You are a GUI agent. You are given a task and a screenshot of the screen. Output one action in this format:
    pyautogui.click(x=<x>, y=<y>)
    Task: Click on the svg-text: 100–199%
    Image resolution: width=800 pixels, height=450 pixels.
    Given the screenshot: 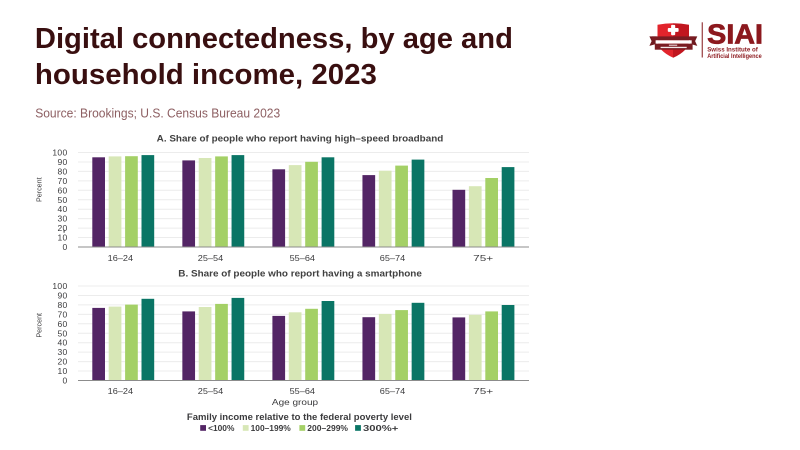 What is the action you would take?
    pyautogui.click(x=271, y=428)
    